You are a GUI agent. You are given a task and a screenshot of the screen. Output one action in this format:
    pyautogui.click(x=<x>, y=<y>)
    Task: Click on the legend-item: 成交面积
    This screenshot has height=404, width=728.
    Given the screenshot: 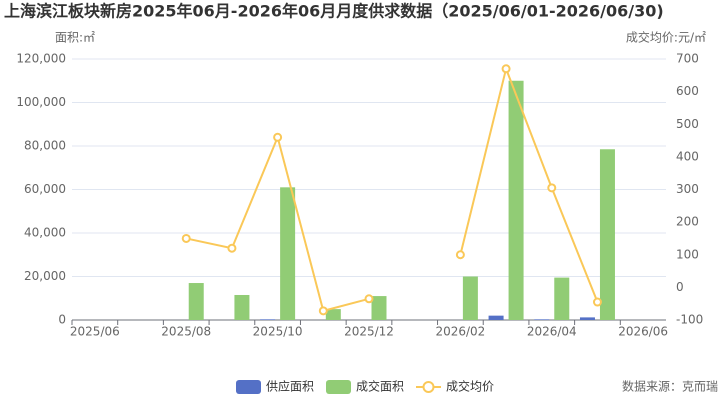 What is the action you would take?
    pyautogui.click(x=365, y=387)
    